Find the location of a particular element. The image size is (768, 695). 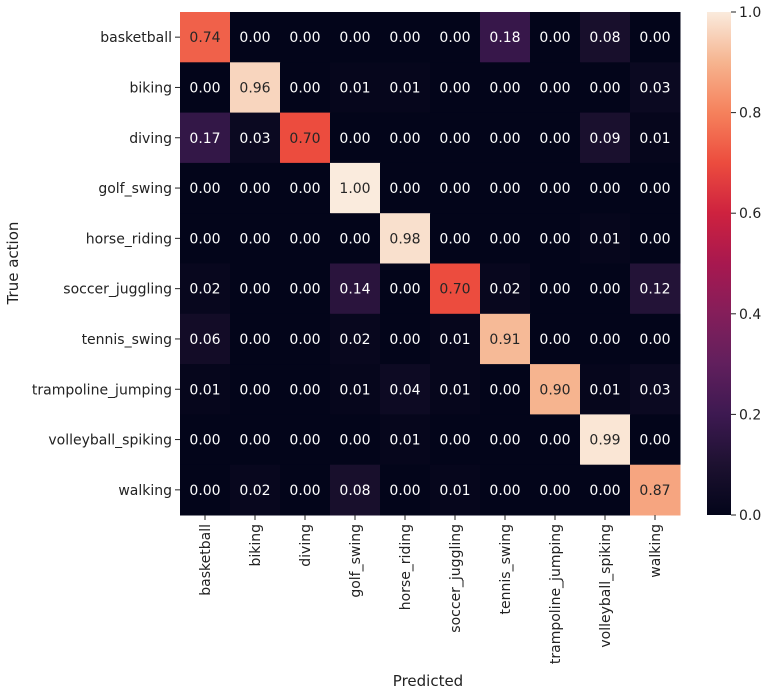

cell-value-label: 0.18 is located at coordinates (504, 38).